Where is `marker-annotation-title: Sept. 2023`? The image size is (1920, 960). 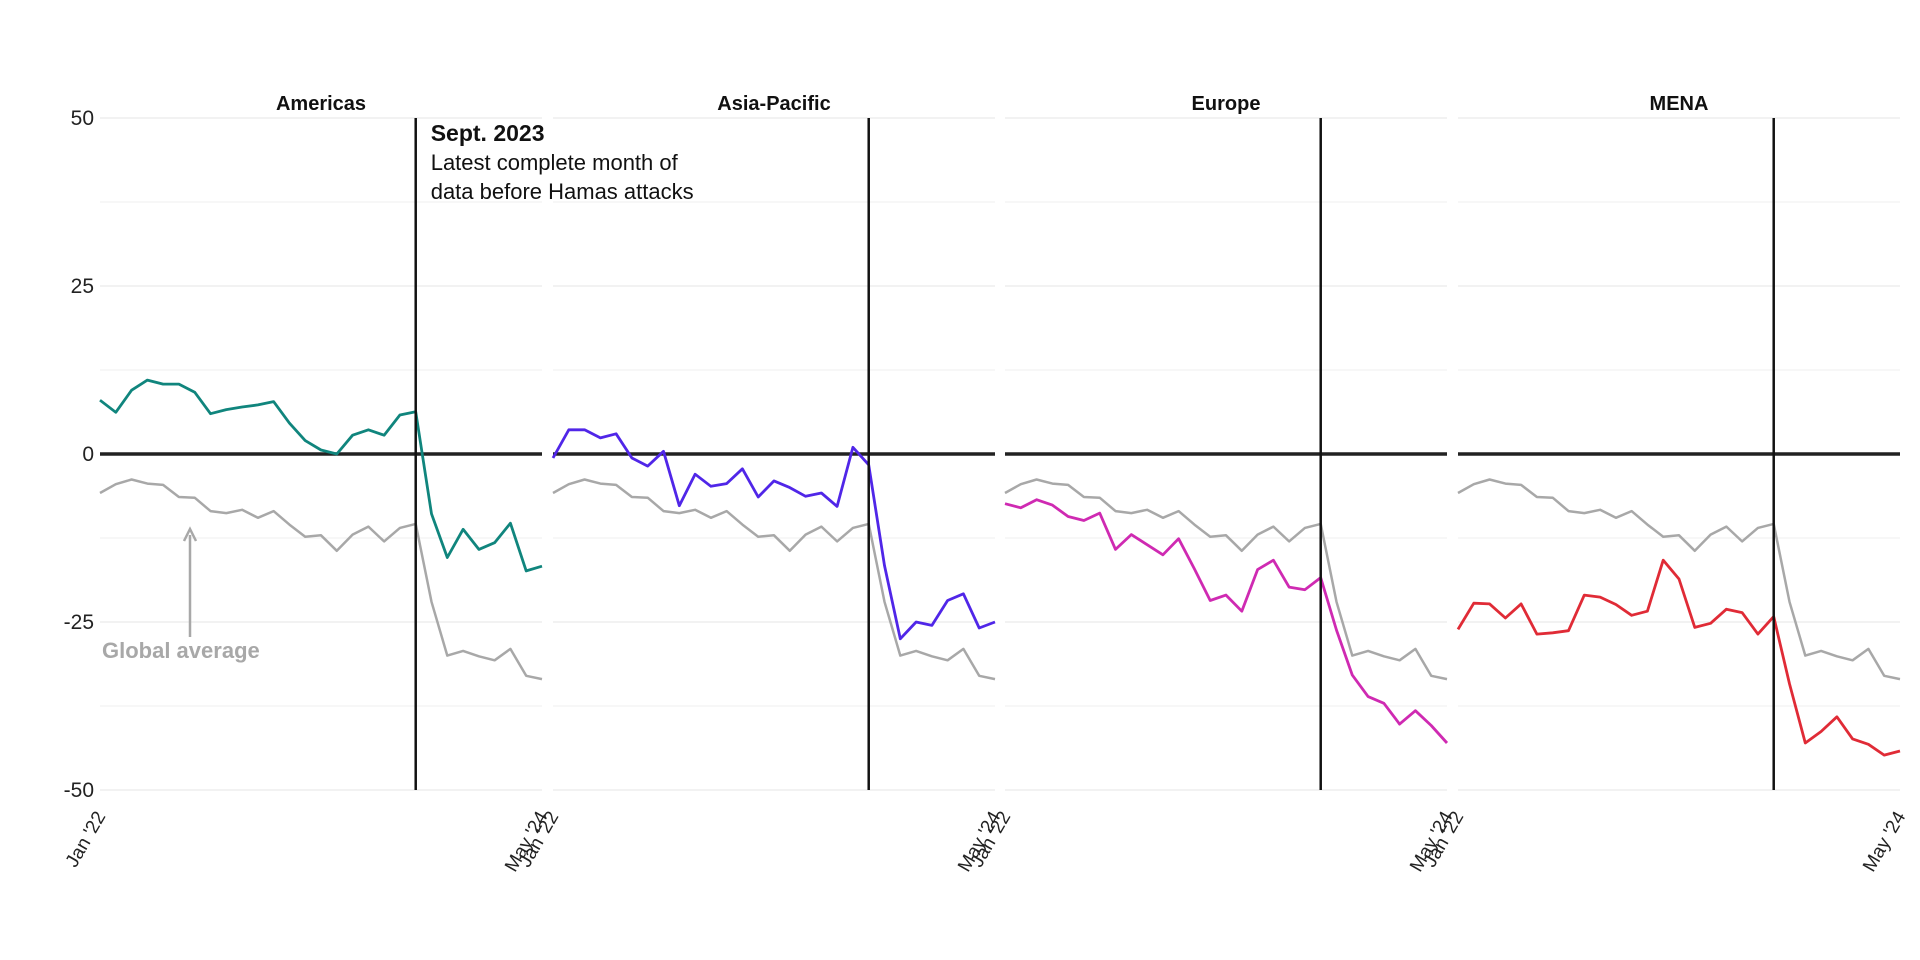
marker-annotation-title: Sept. 2023 is located at coordinates (488, 133).